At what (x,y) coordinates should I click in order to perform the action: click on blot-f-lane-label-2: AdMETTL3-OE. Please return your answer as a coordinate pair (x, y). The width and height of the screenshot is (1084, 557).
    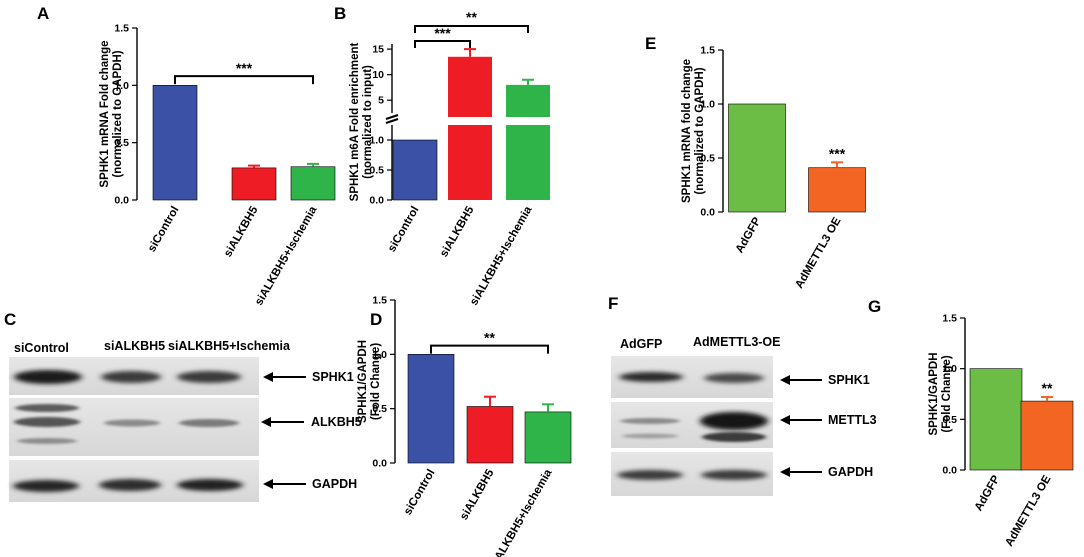
    Looking at the image, I should click on (737, 342).